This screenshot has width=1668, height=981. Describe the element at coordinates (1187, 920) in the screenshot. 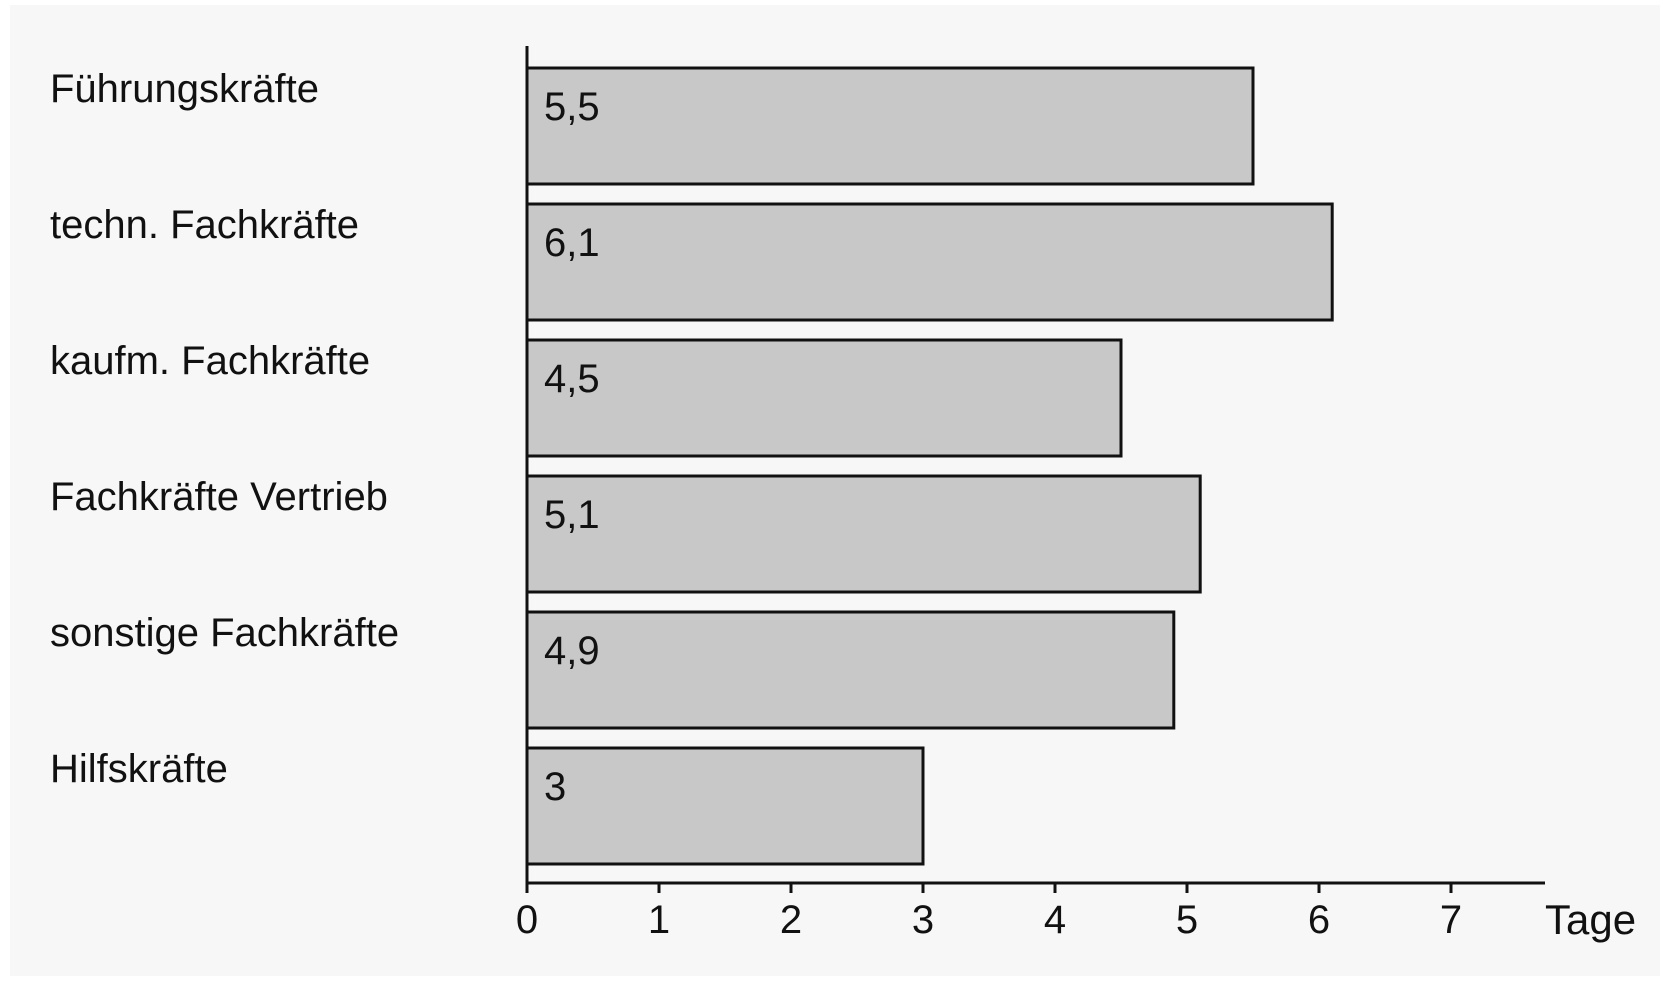

I see `x-tick-label-5: 5` at that location.